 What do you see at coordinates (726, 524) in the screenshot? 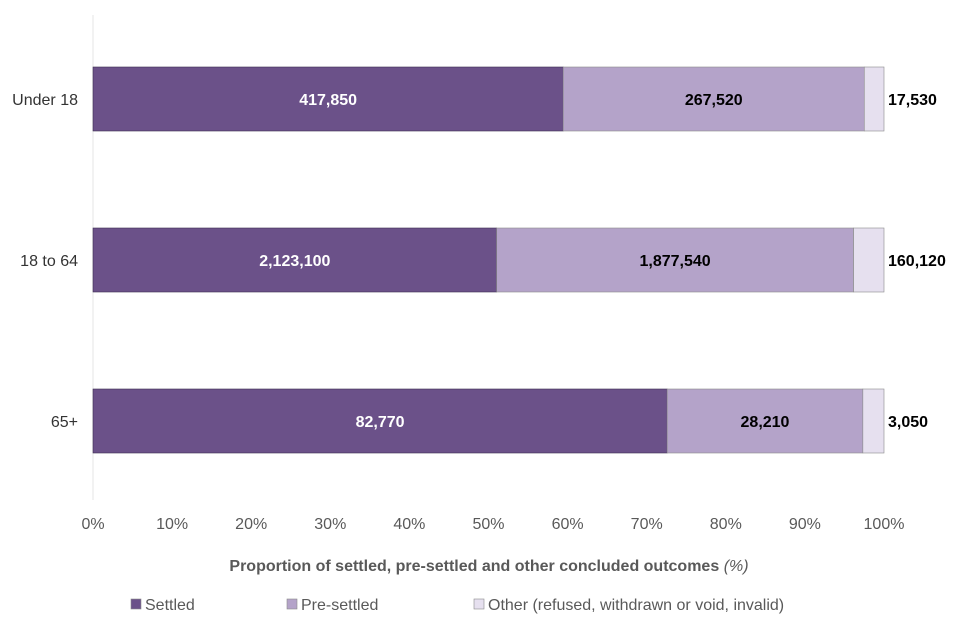
I see `x-tick-label: 80%` at bounding box center [726, 524].